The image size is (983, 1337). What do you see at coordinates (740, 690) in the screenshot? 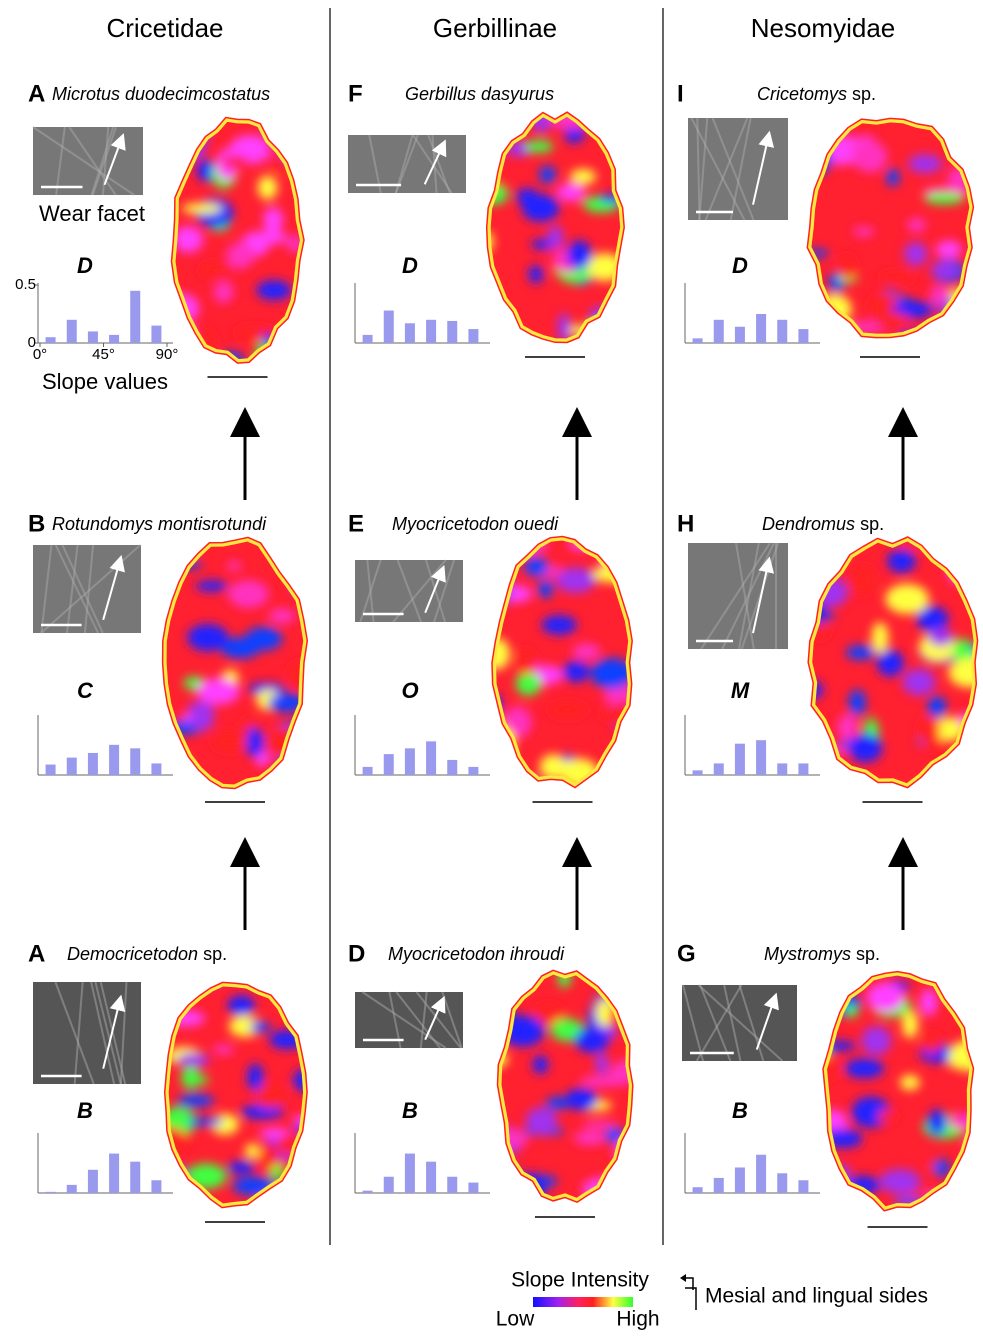
I see `slope-code: M` at bounding box center [740, 690].